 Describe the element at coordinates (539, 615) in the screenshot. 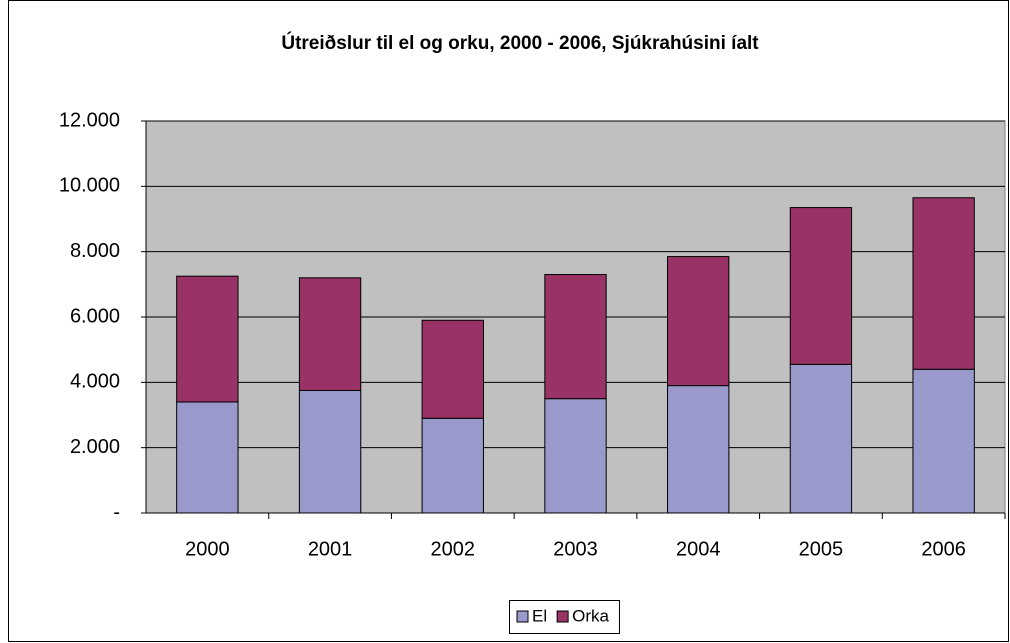

I see `legend-label: El` at that location.